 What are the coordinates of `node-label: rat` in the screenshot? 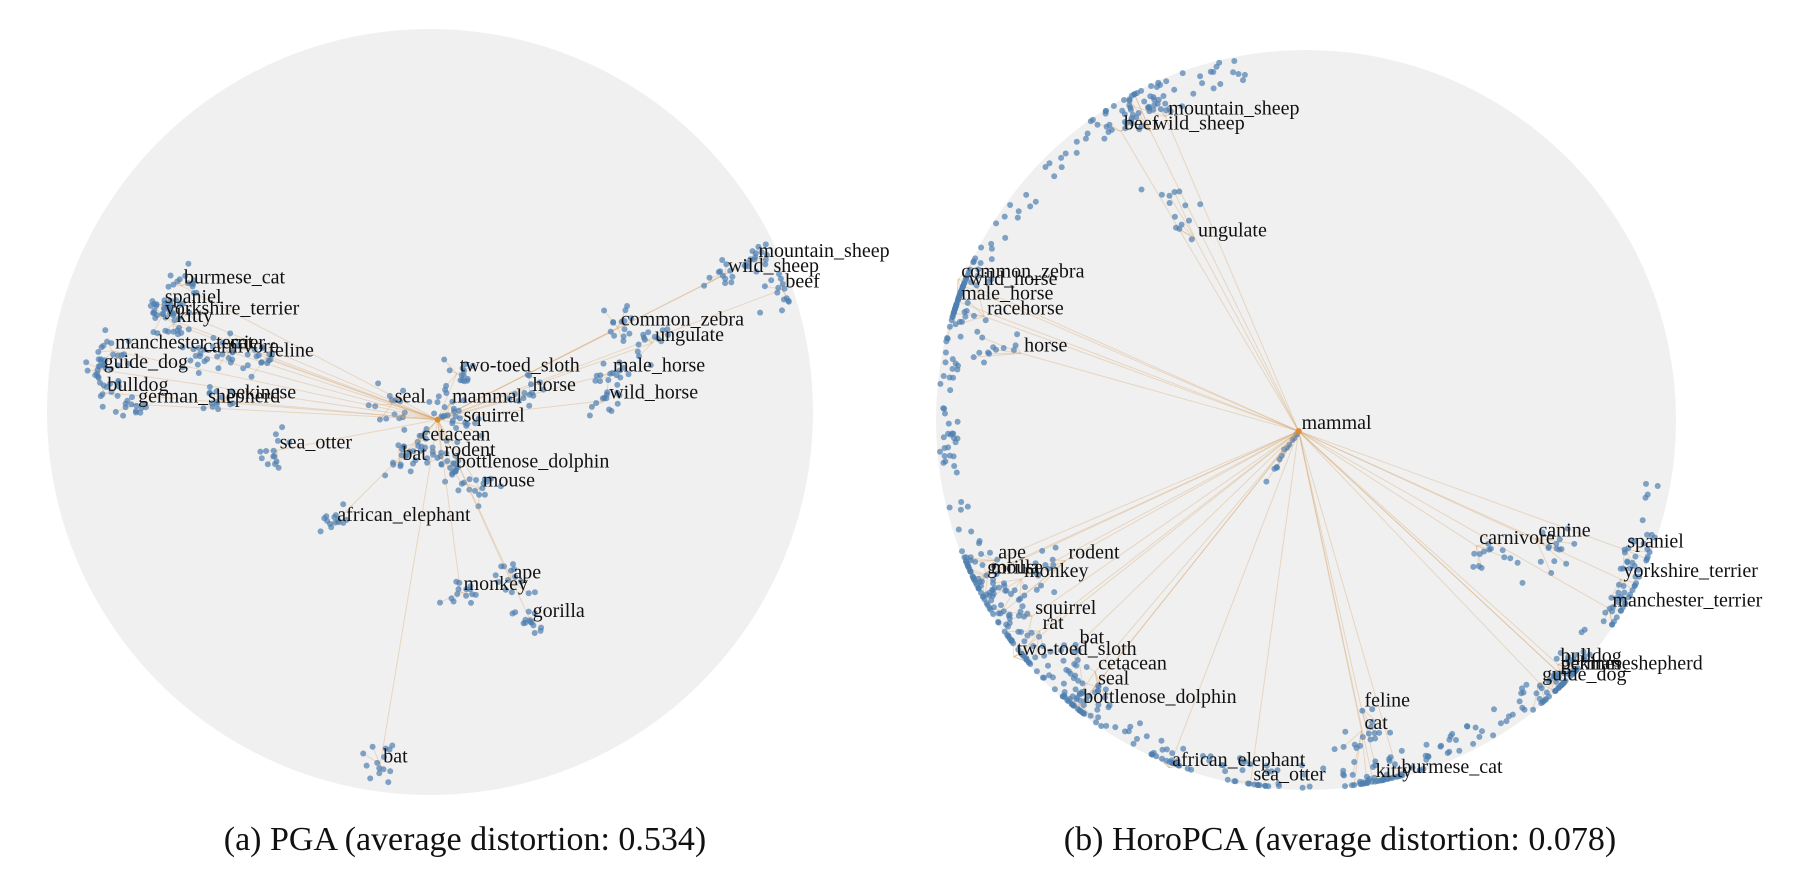 It's located at (1054, 623).